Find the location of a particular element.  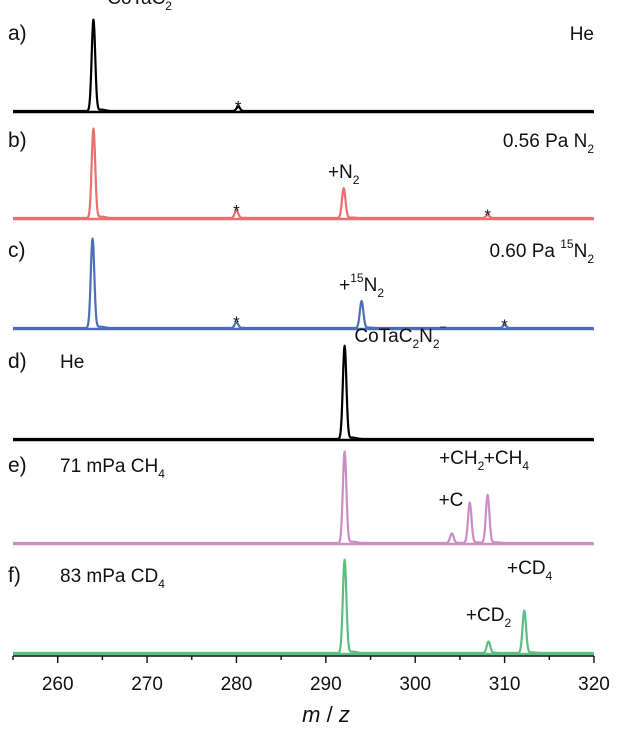

condition-label: 0.60 Pa 15N2 is located at coordinates (541, 251).